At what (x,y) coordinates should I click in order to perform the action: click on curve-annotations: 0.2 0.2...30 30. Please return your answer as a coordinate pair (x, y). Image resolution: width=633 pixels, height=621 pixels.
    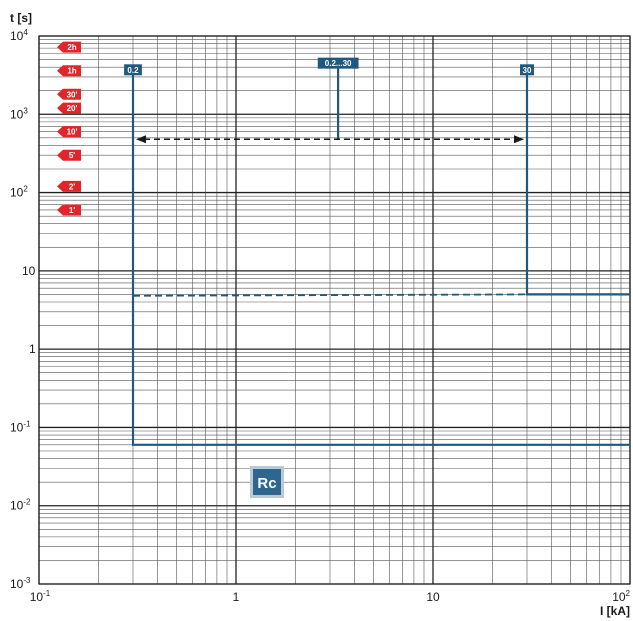
    Looking at the image, I should click on (329, 66).